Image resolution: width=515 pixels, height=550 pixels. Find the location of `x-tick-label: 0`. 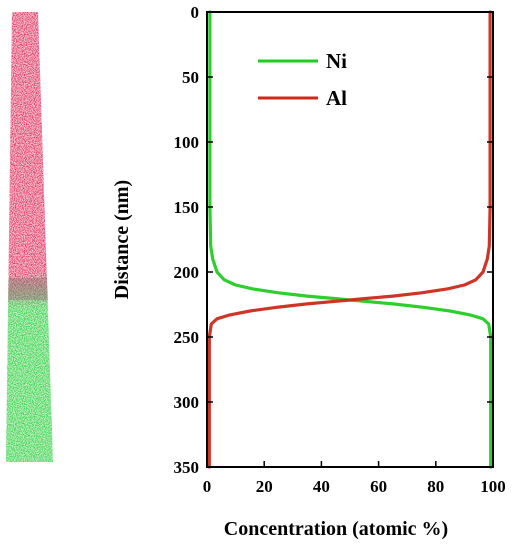

x-tick-label: 0 is located at coordinates (207, 486).